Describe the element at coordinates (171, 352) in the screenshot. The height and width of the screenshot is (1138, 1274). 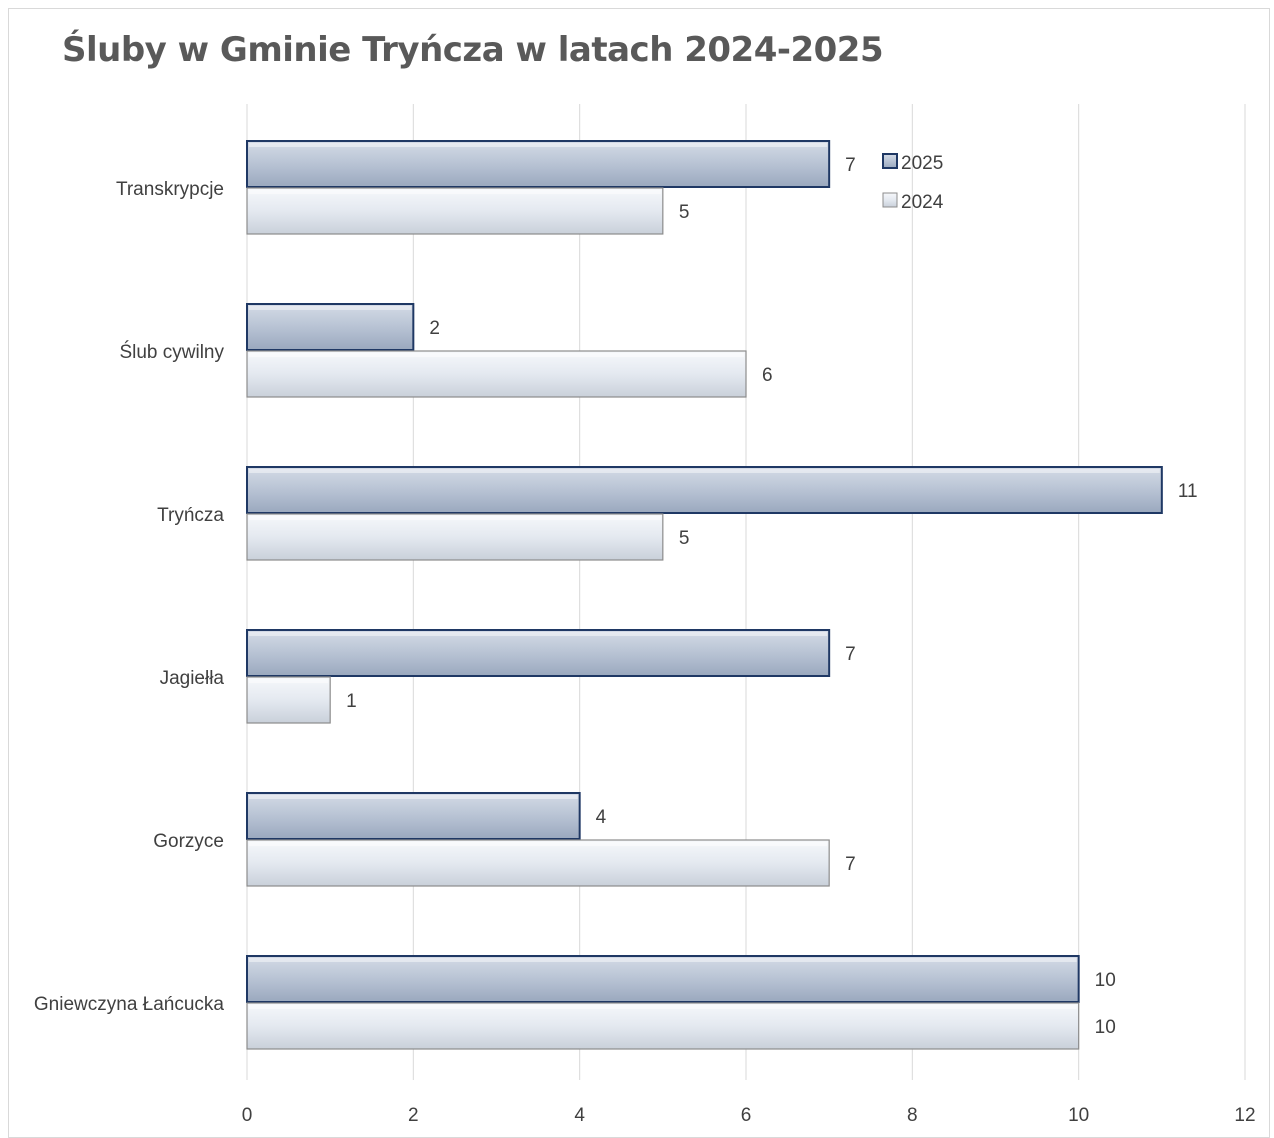
I see `category-label: Ślub cywilny` at that location.